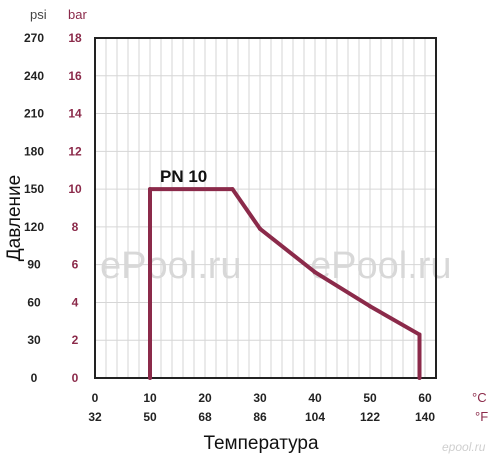 The width and height of the screenshot is (493, 458). Describe the element at coordinates (425, 398) in the screenshot. I see `x-tick-label-celsius: 60` at that location.